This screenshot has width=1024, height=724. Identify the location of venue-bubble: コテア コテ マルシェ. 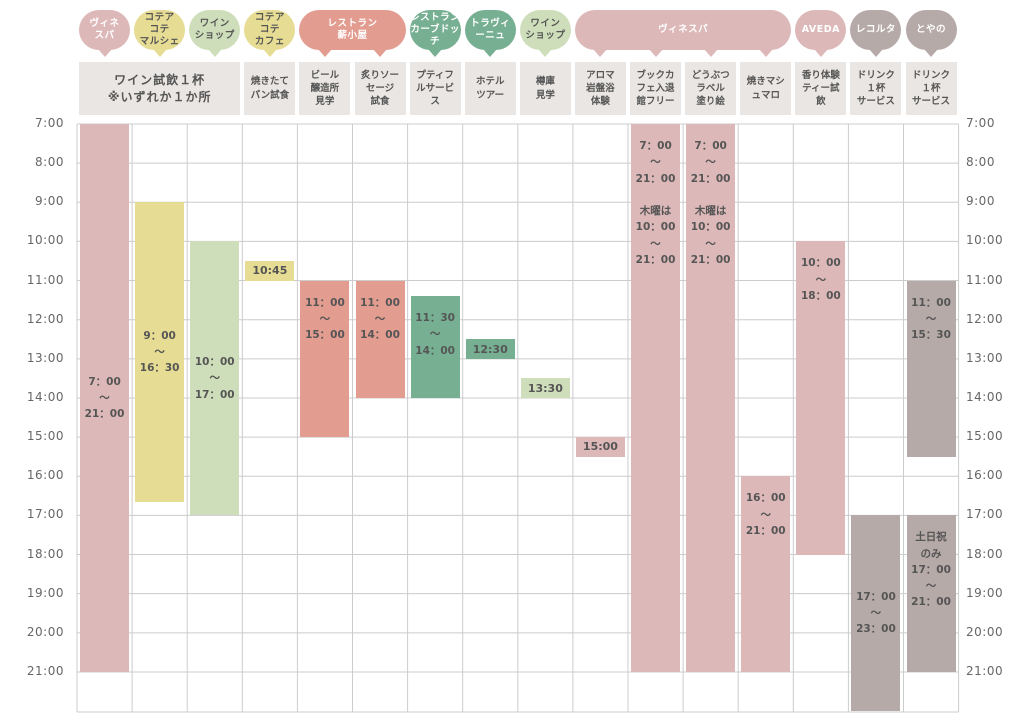
(160, 33).